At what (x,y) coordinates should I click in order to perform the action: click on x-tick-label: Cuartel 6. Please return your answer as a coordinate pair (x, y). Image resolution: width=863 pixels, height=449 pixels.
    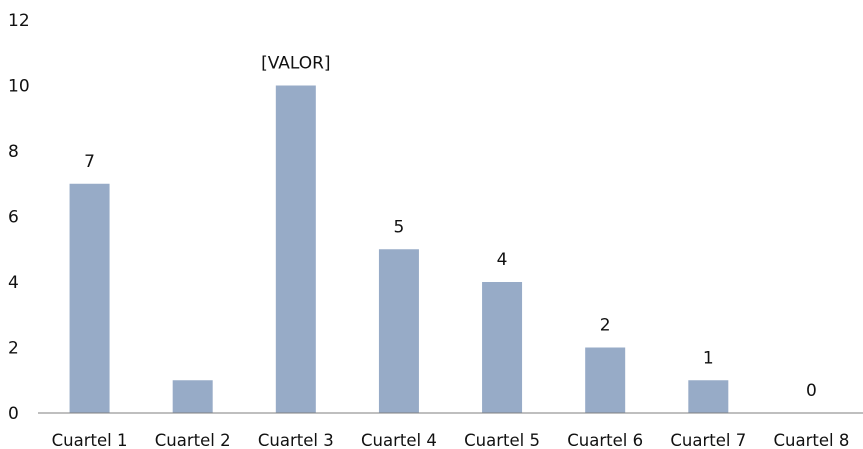
    Looking at the image, I should click on (605, 440).